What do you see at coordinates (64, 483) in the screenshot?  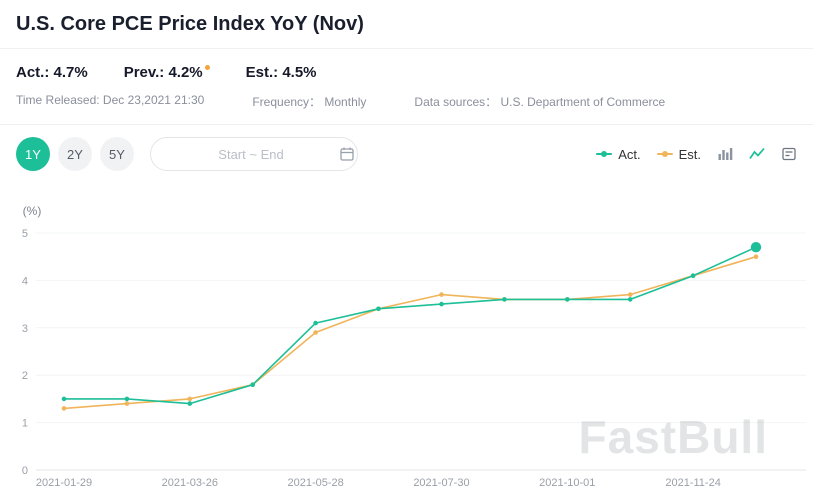 I see `svg-text: 2021-01-29` at bounding box center [64, 483].